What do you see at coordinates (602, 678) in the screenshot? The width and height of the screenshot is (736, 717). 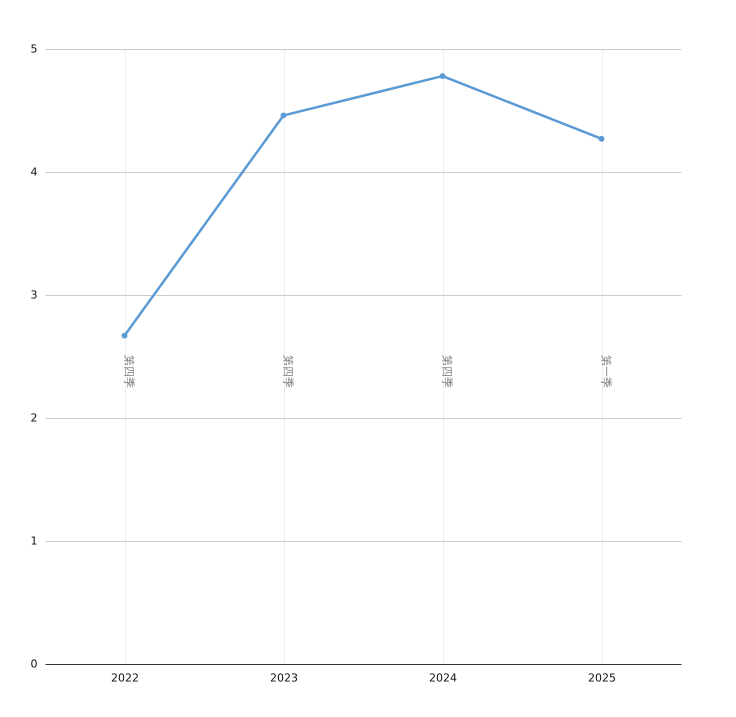 I see `x-tick-label: 2025` at bounding box center [602, 678].